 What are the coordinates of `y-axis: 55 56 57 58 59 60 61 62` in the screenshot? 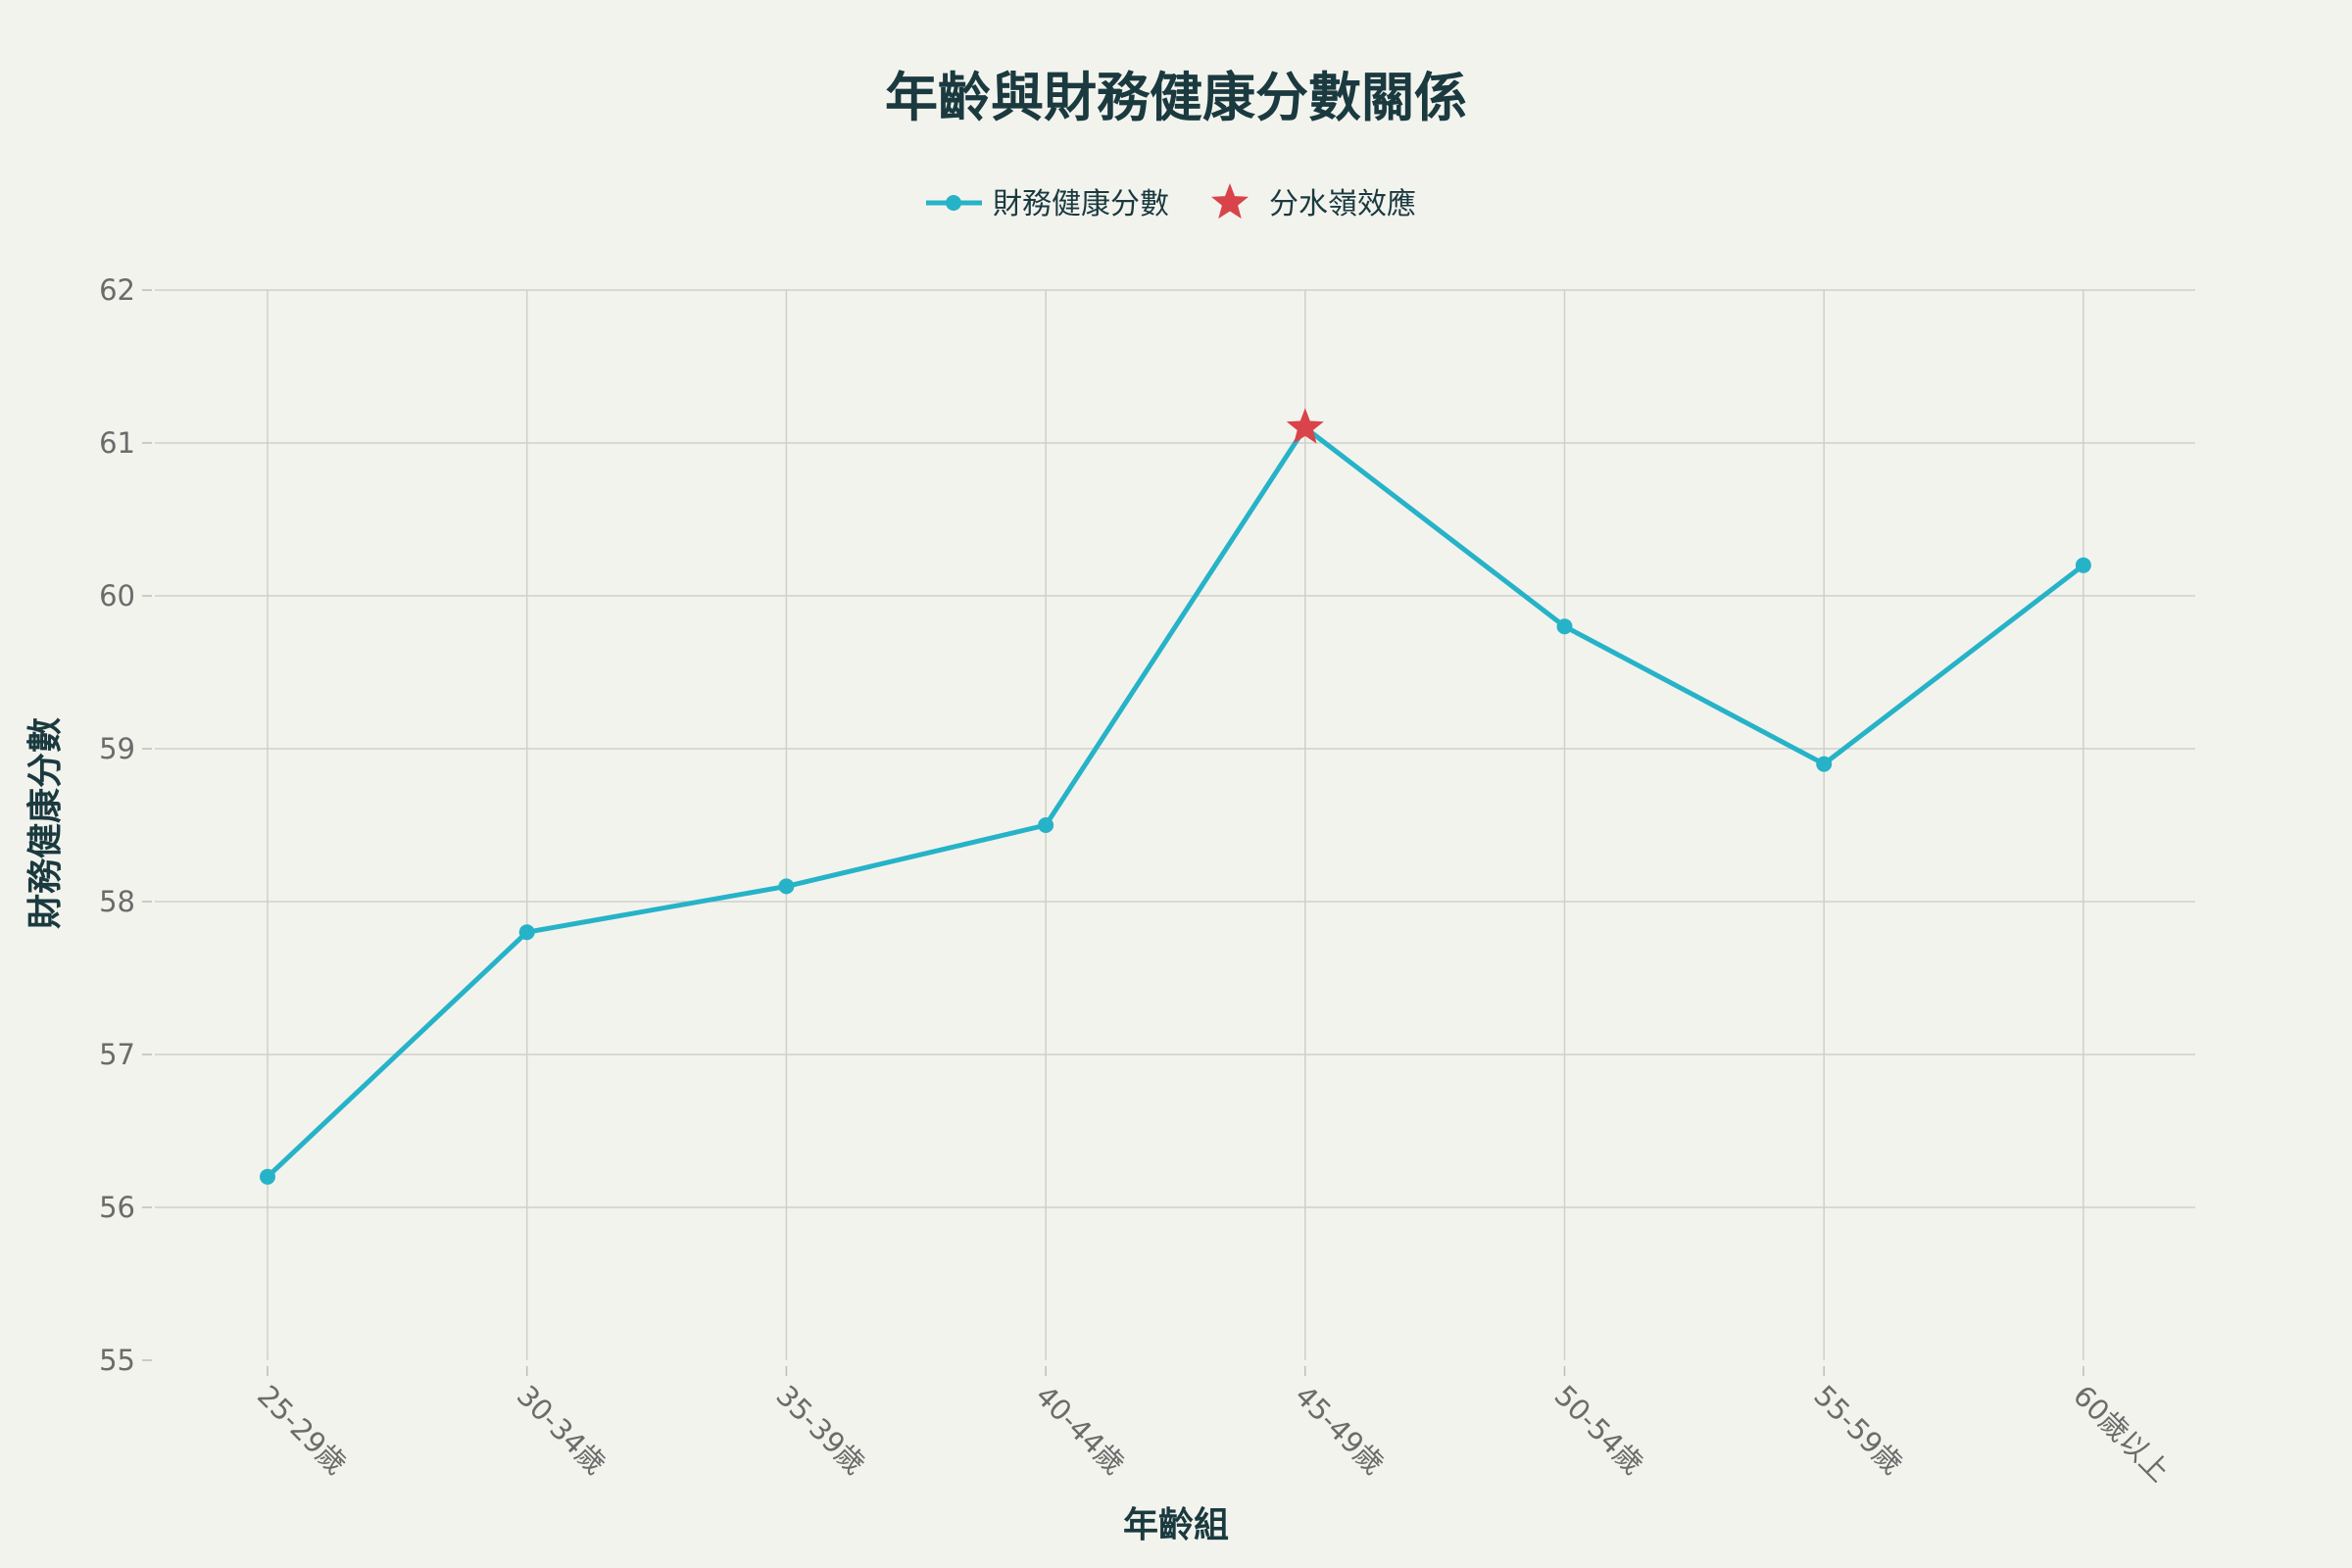 It's located at (126, 825).